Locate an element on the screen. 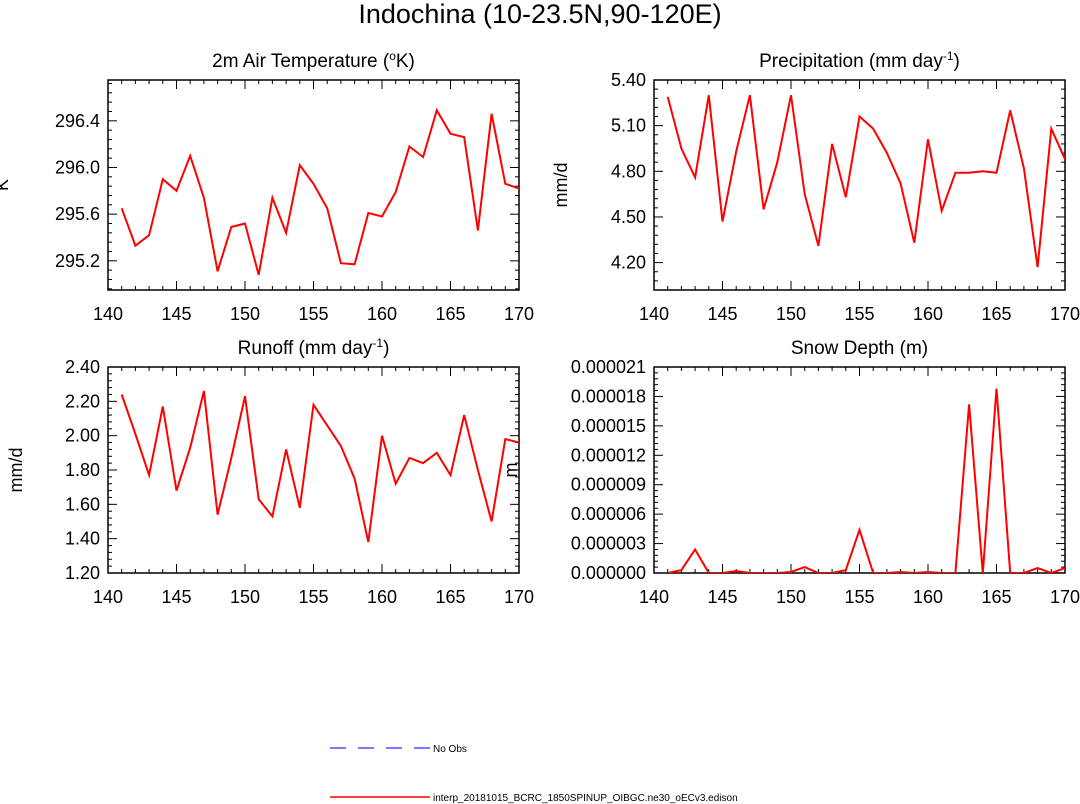  y-tick-label: 0.000021 is located at coordinates (608, 367).